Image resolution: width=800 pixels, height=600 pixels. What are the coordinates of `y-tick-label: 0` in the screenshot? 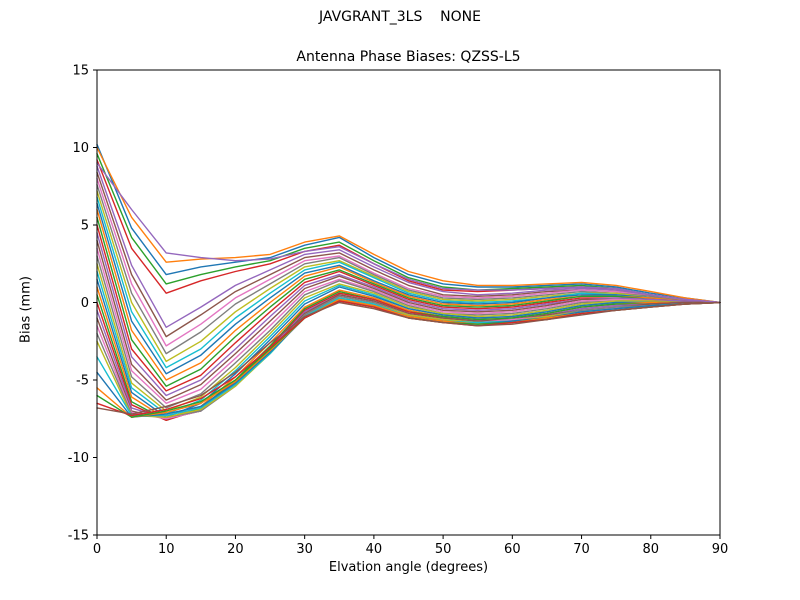 It's located at (85, 303).